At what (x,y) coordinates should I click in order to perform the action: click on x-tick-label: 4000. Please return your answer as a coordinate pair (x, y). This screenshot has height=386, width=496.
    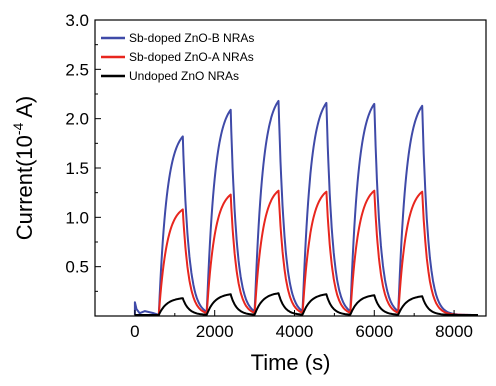
    Looking at the image, I should click on (295, 331).